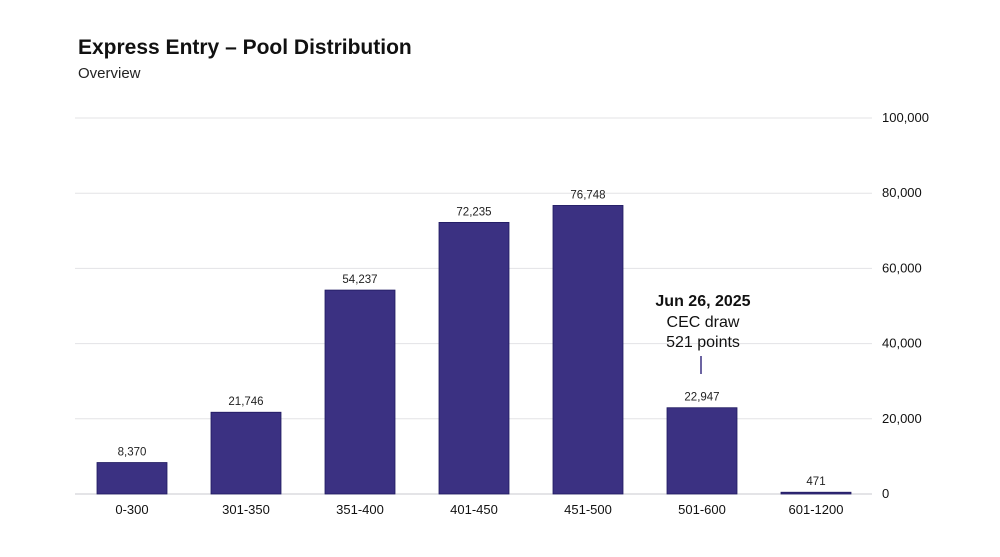 Image resolution: width=1000 pixels, height=557 pixels. What do you see at coordinates (885, 493) in the screenshot?
I see `y-tick-label: 0` at bounding box center [885, 493].